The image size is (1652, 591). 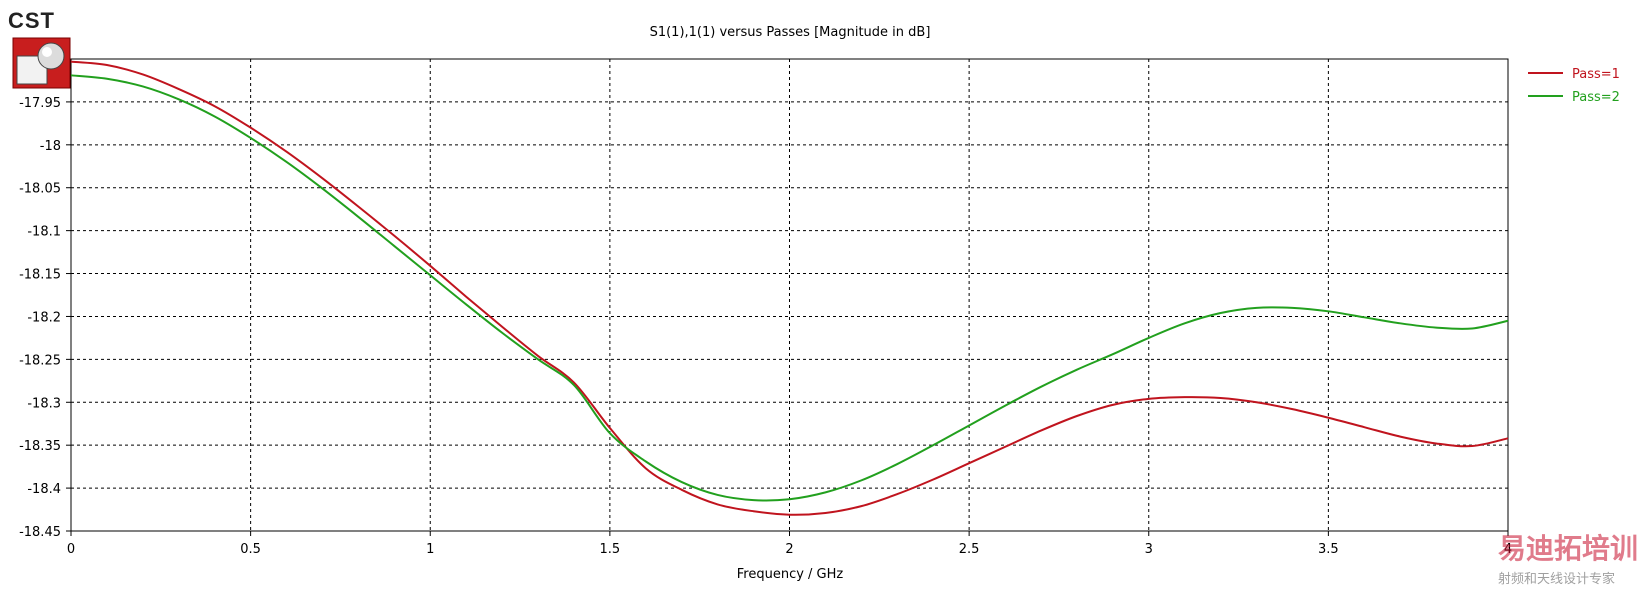 What do you see at coordinates (31, 20) in the screenshot?
I see `cst-logo-text: CST` at bounding box center [31, 20].